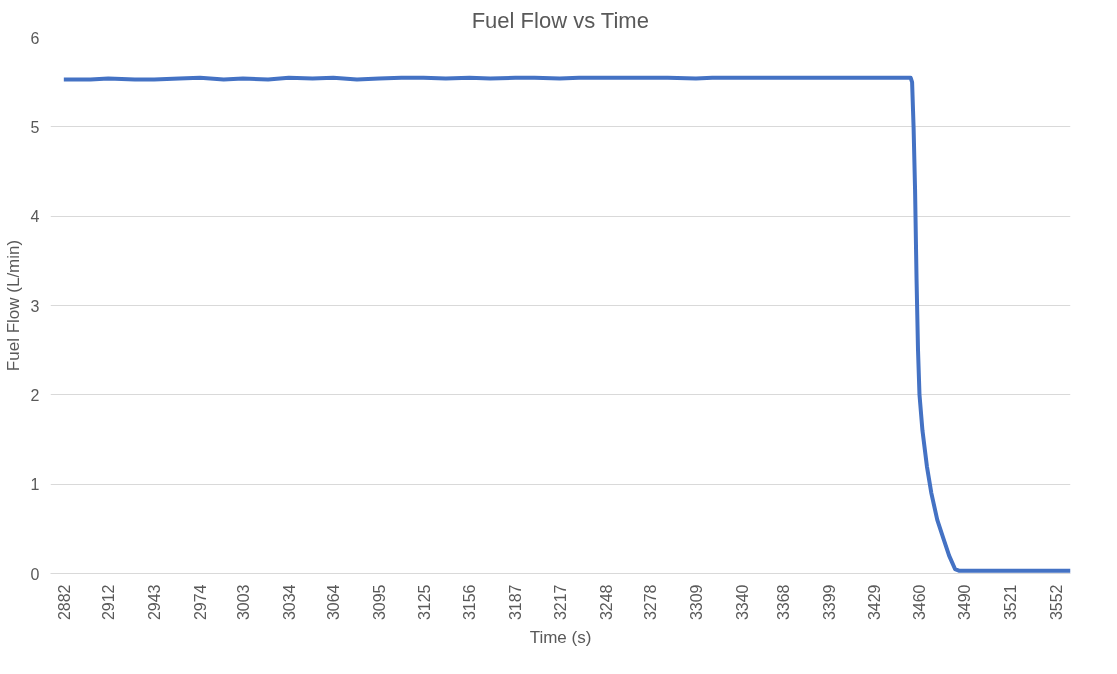 The height and width of the screenshot is (674, 1117). What do you see at coordinates (1010, 602) in the screenshot?
I see `x-tick-label: 3521` at bounding box center [1010, 602].